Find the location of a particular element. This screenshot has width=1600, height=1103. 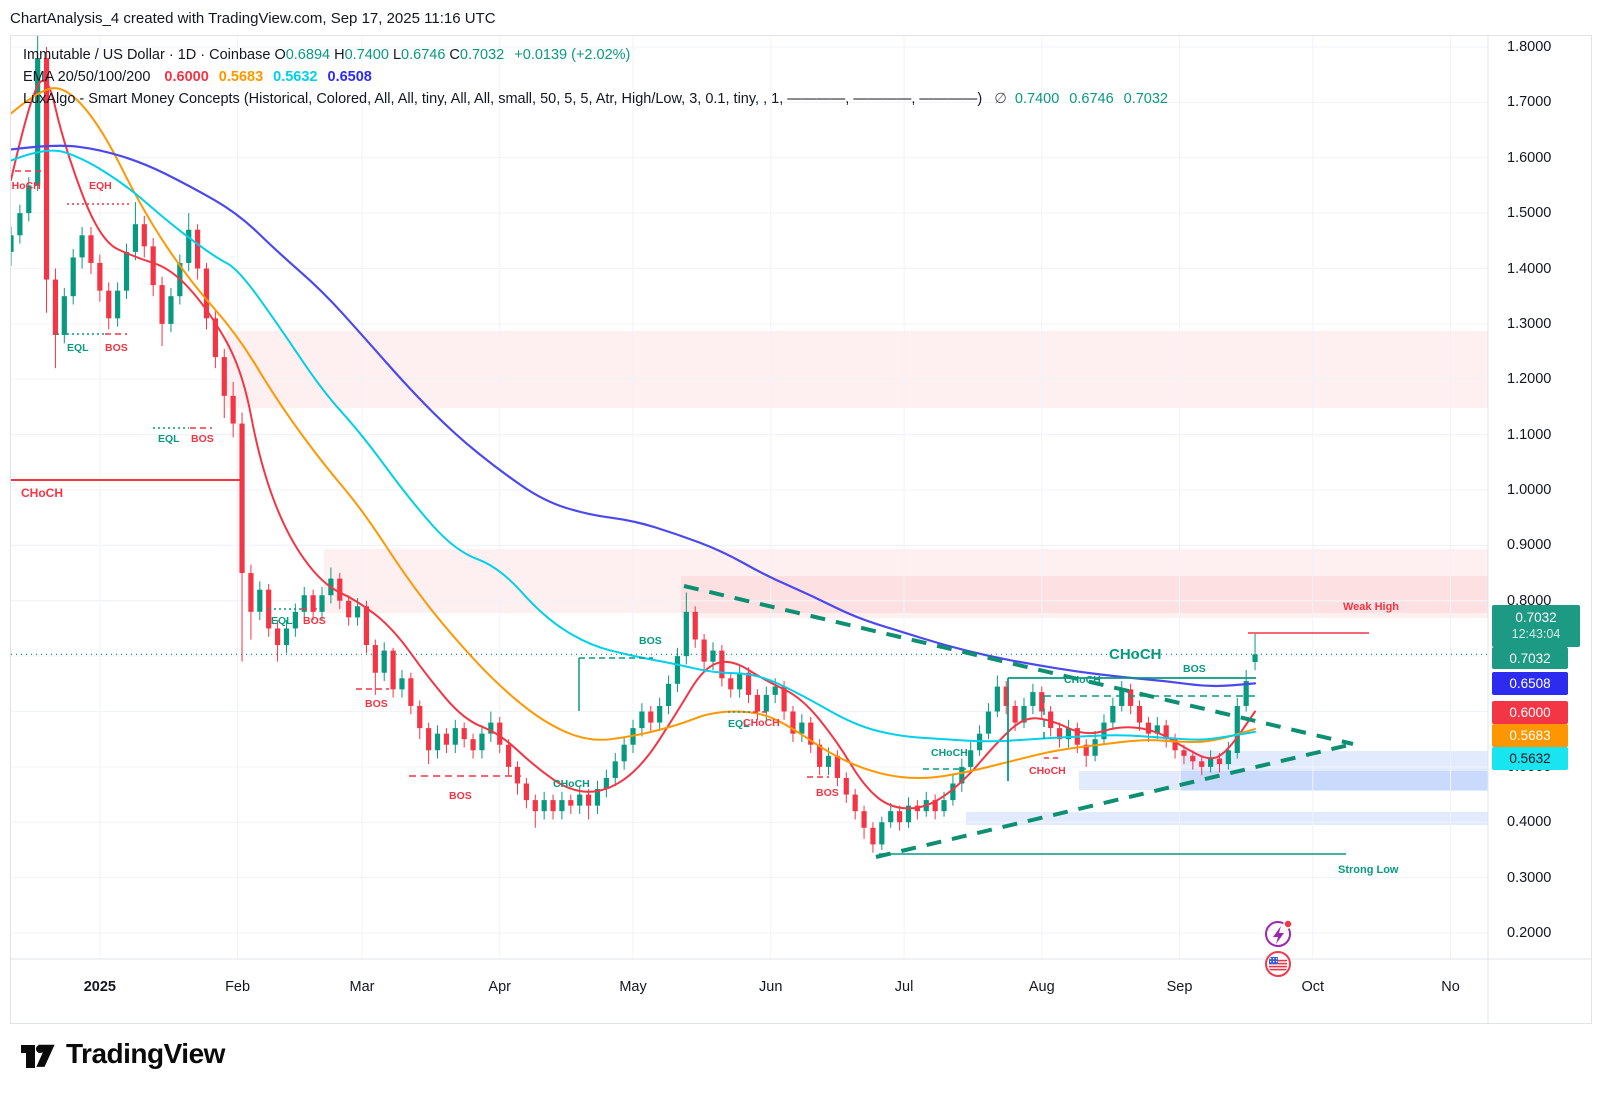

price-axis-label: 1.2000 is located at coordinates (1529, 379).